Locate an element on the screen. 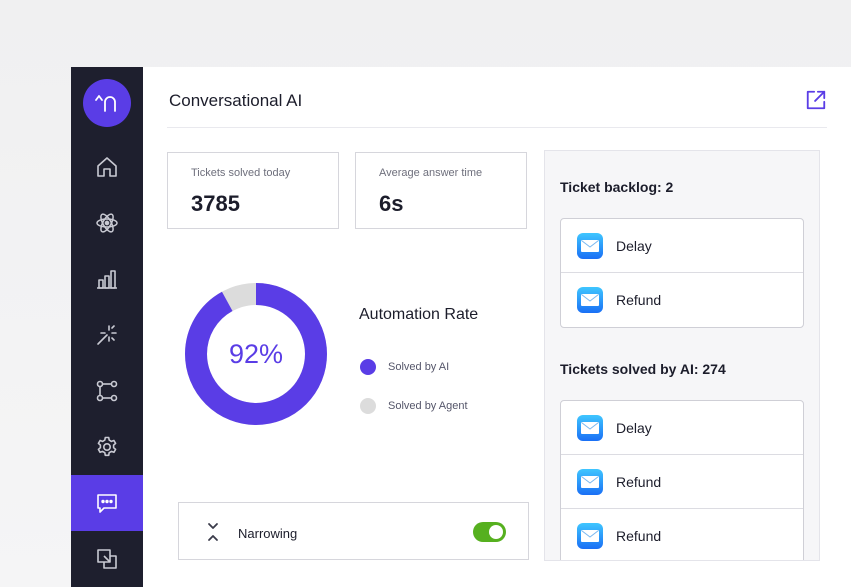  app-logo is located at coordinates (107, 103).